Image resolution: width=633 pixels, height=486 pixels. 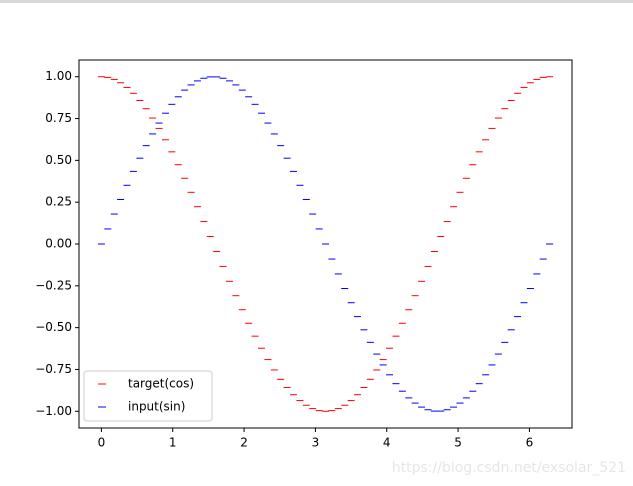 I want to click on y-tick-label: 0.00, so click(x=58, y=244).